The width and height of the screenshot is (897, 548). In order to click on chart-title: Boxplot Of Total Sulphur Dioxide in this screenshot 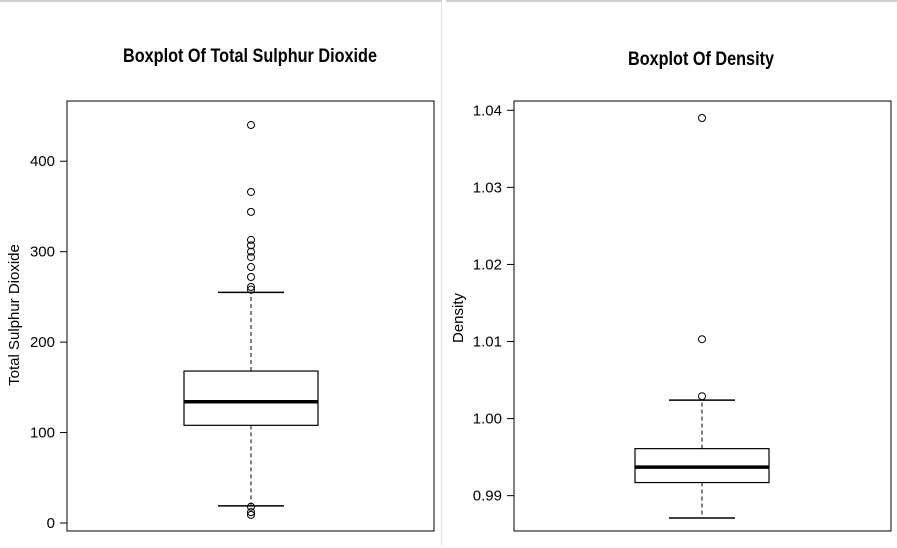, I will do `click(250, 56)`.